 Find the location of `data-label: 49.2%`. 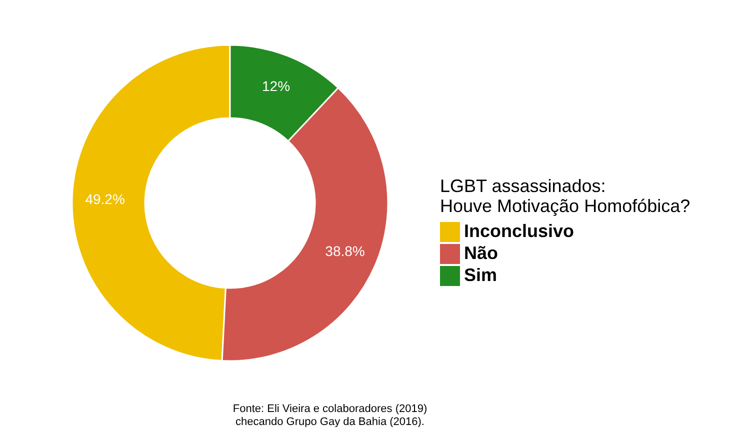

data-label: 49.2% is located at coordinates (105, 198).